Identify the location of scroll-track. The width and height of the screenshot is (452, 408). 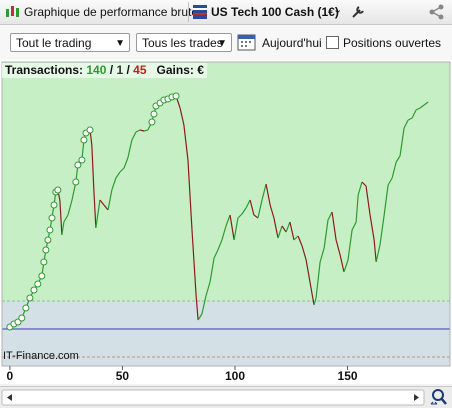
(213, 397).